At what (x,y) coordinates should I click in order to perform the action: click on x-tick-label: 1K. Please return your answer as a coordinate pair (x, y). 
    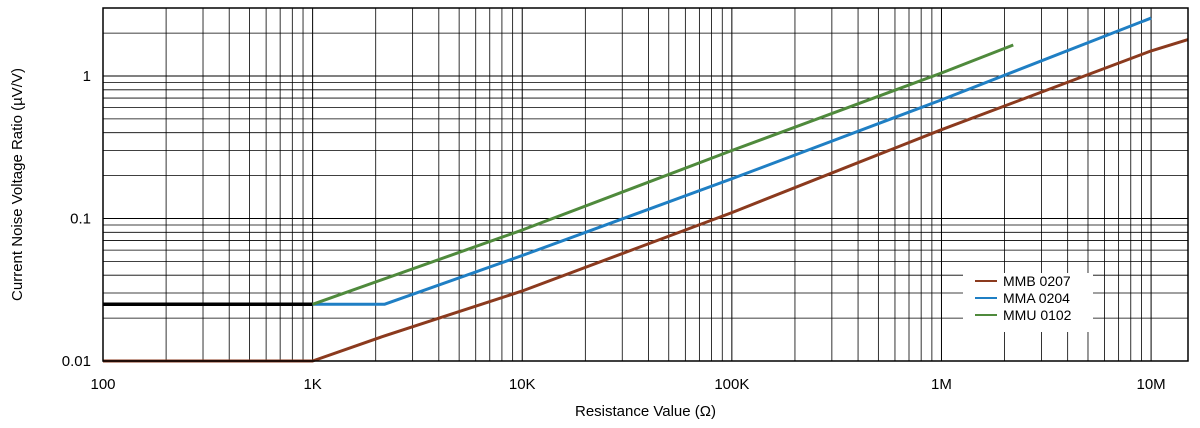
    Looking at the image, I should click on (312, 384).